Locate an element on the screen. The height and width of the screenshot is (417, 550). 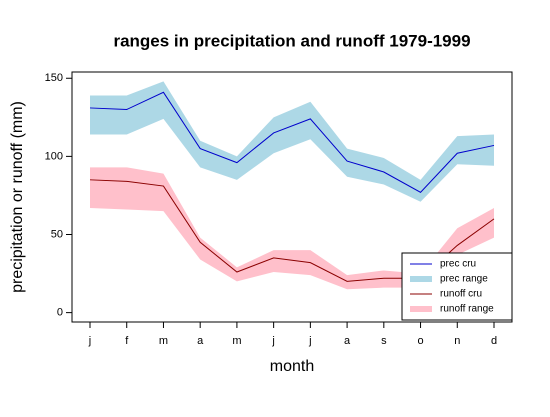
y-tick-label: 0 is located at coordinates (60, 313).